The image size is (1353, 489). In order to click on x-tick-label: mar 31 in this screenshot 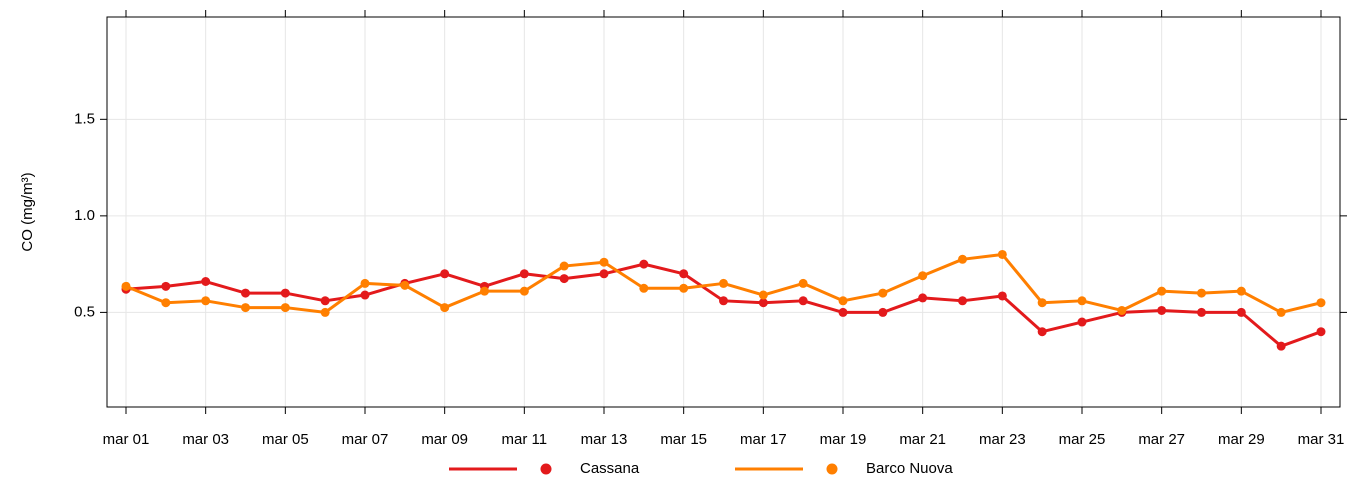, I will do `click(1321, 439)`.